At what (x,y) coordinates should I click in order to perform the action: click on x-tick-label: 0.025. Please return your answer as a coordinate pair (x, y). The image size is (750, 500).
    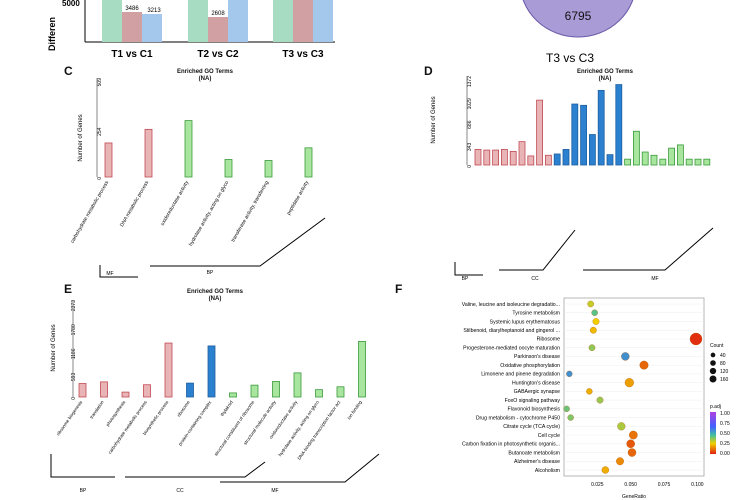
    Looking at the image, I should click on (597, 485).